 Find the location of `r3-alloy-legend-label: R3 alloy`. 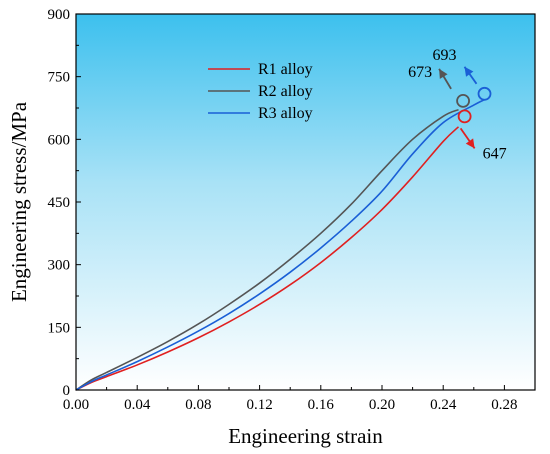

r3-alloy-legend-label: R3 alloy is located at coordinates (285, 113).